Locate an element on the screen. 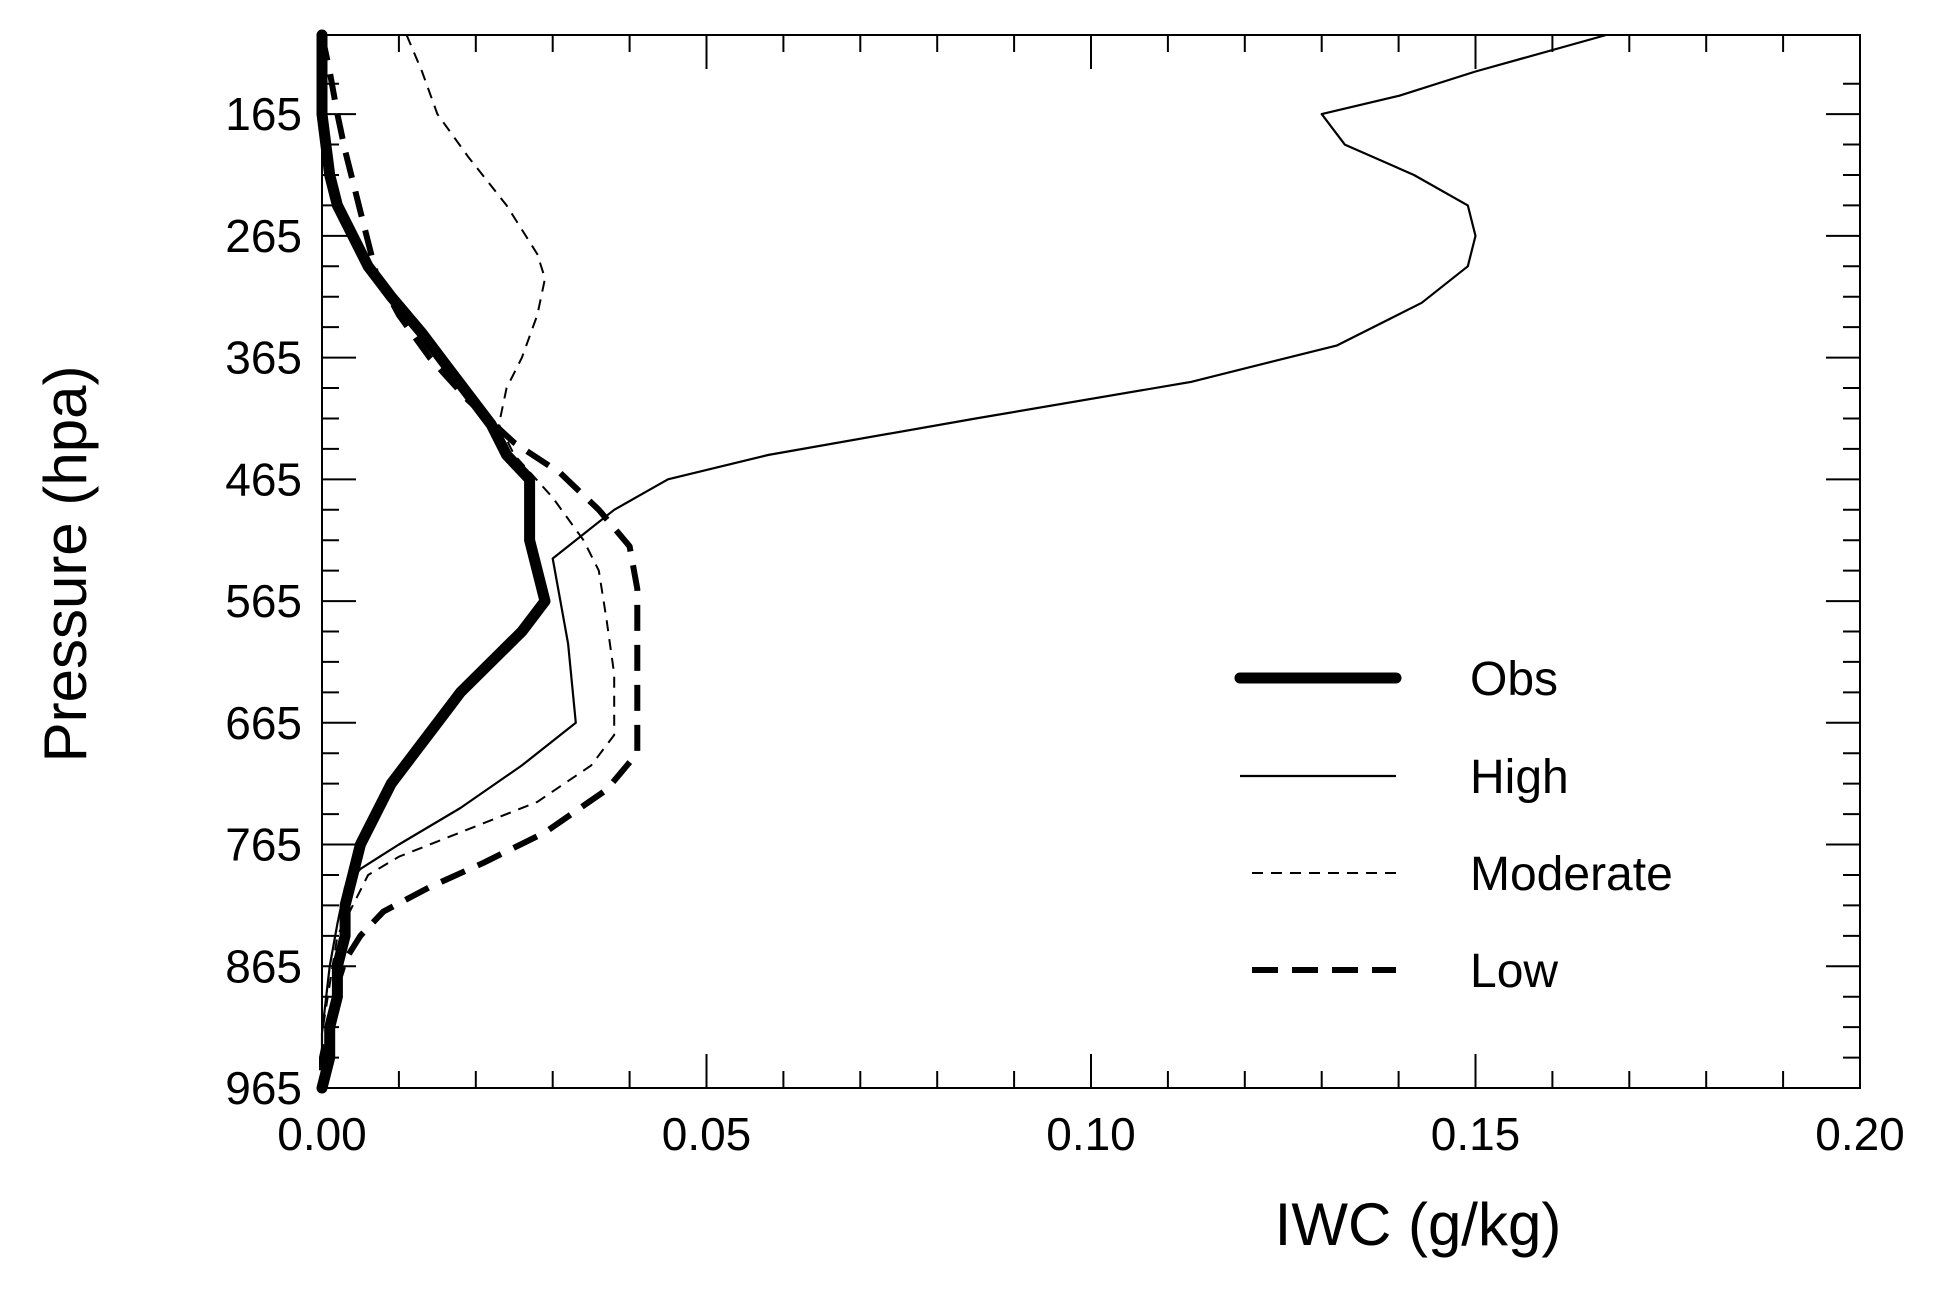 This screenshot has height=1296, width=1938. y-tick-label: 965 is located at coordinates (263, 1088).